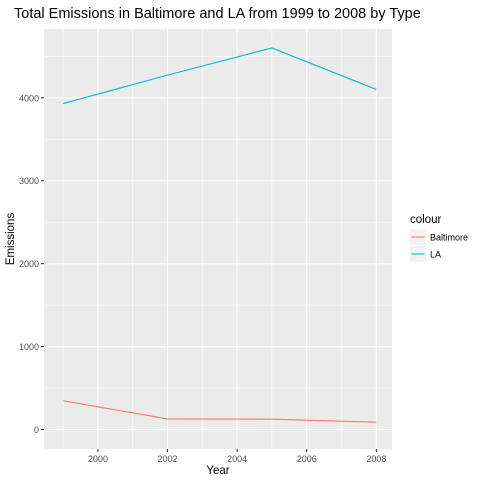  What do you see at coordinates (435, 255) in the screenshot?
I see `legend-label-la: LA` at bounding box center [435, 255].